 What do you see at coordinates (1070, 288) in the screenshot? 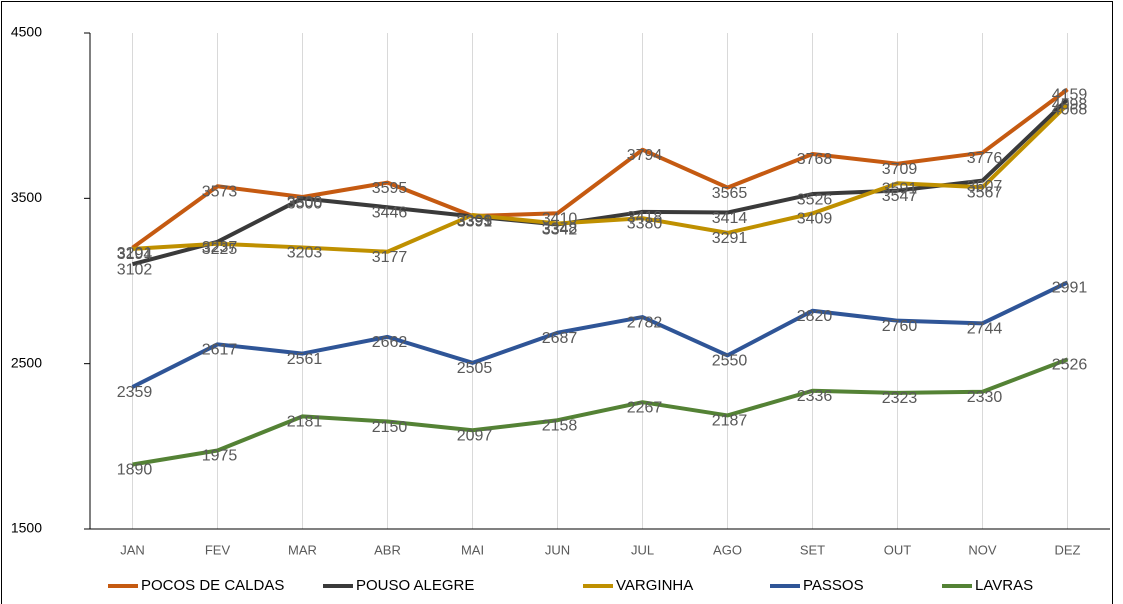
I see `data-label: 2991` at bounding box center [1070, 288].